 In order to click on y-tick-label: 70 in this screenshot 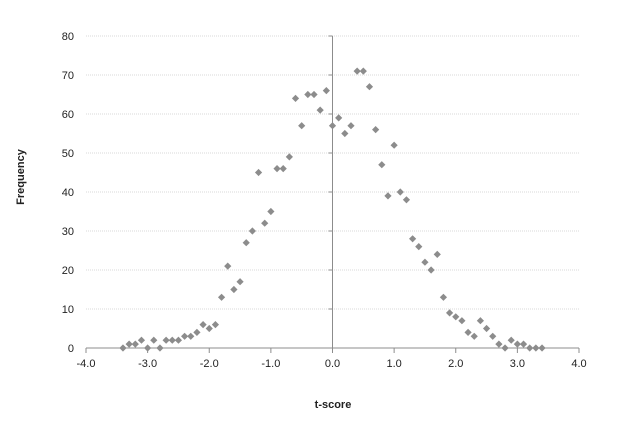, I will do `click(68, 76)`.